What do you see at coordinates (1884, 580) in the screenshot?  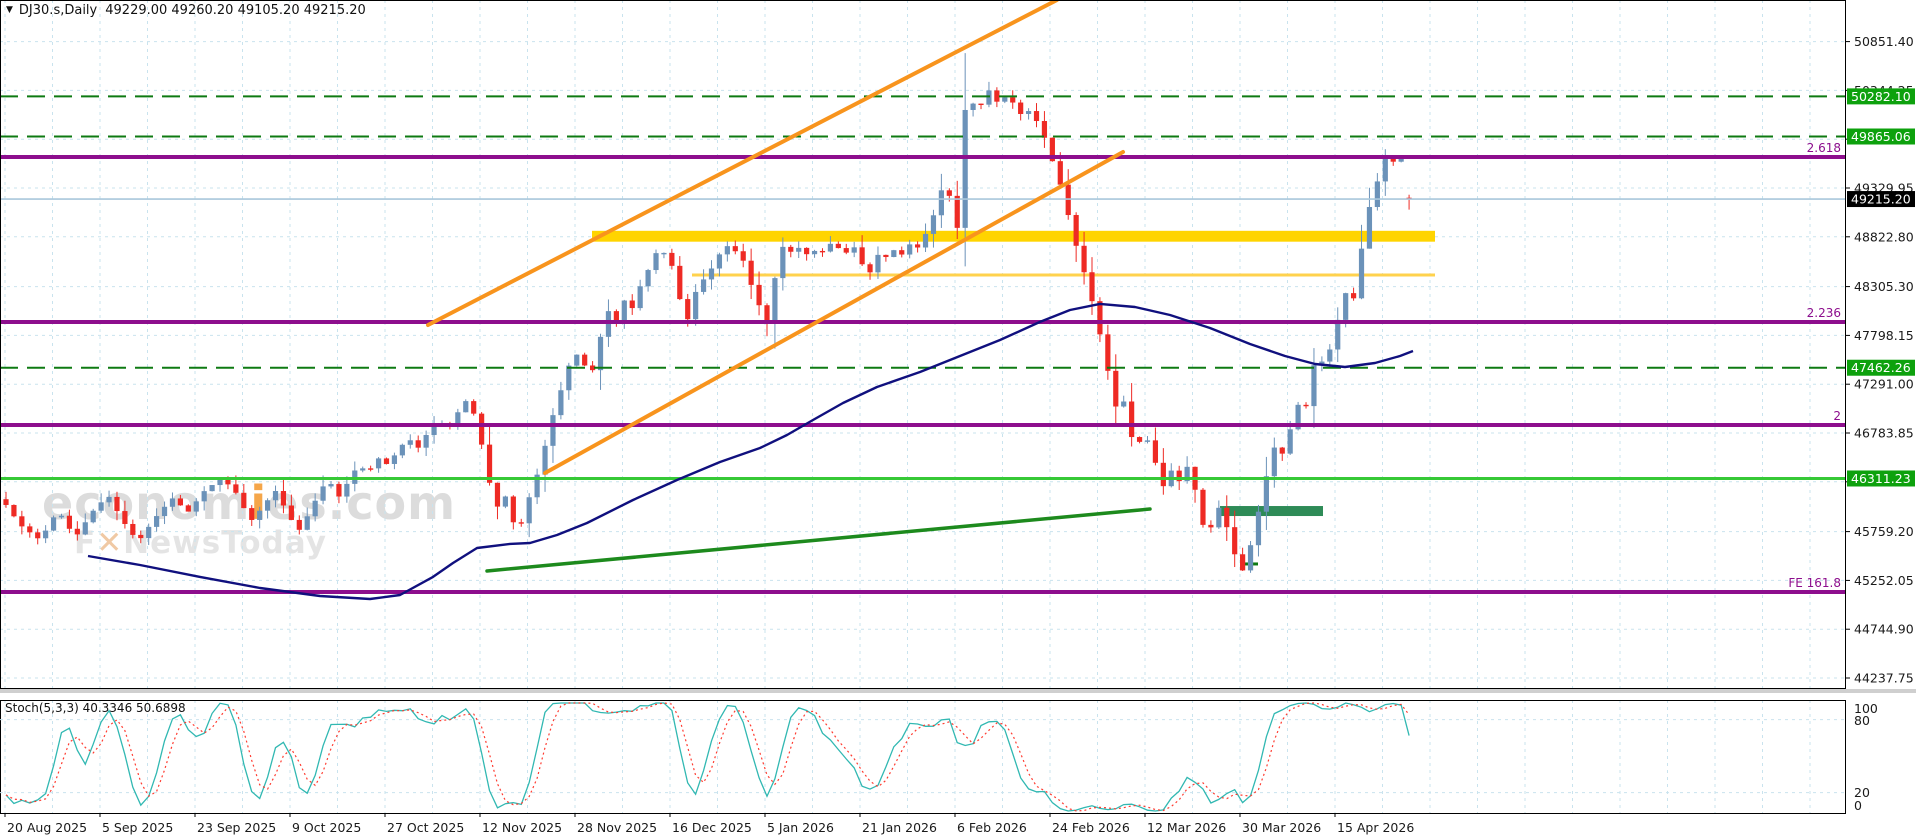 I see `price-tick-label: 45252.05` at bounding box center [1884, 580].